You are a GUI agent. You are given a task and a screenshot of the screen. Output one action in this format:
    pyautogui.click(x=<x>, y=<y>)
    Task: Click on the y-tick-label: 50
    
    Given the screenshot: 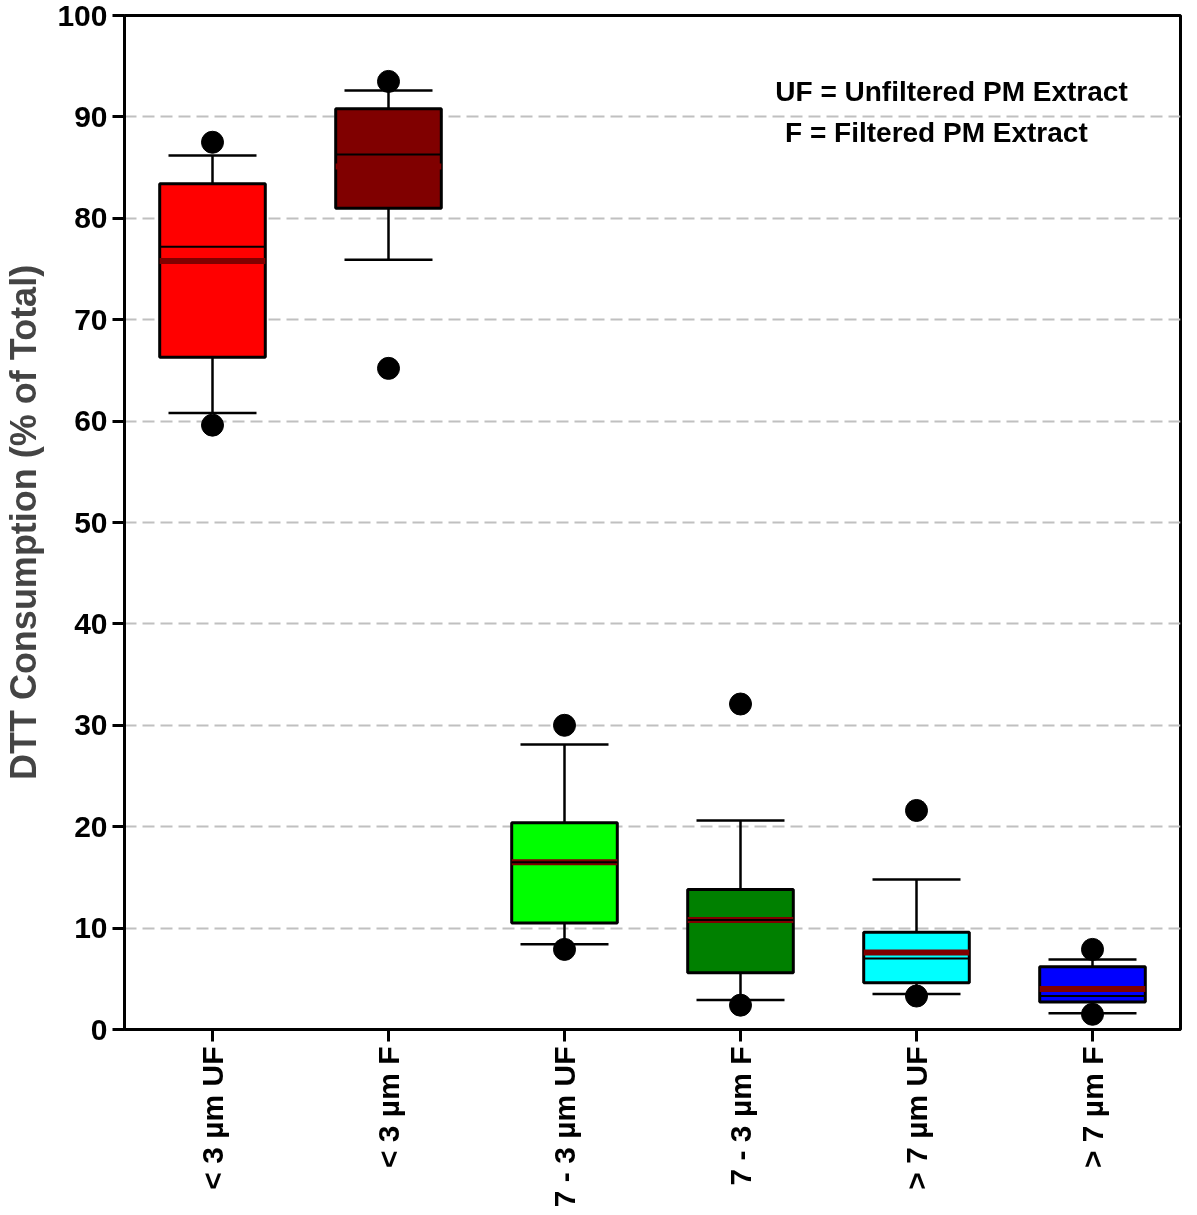 What is the action you would take?
    pyautogui.click(x=91, y=522)
    